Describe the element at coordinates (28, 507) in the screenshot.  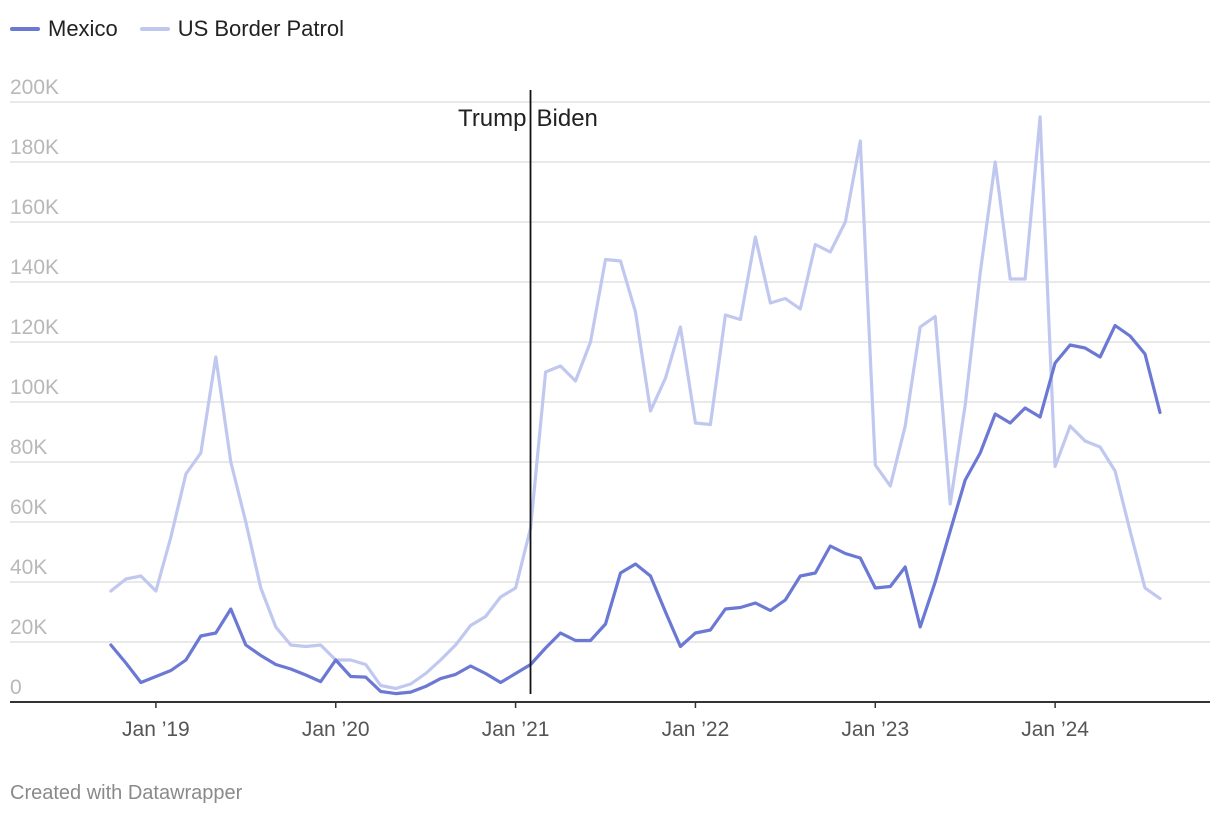
I see `y-tick-label: 60K` at that location.